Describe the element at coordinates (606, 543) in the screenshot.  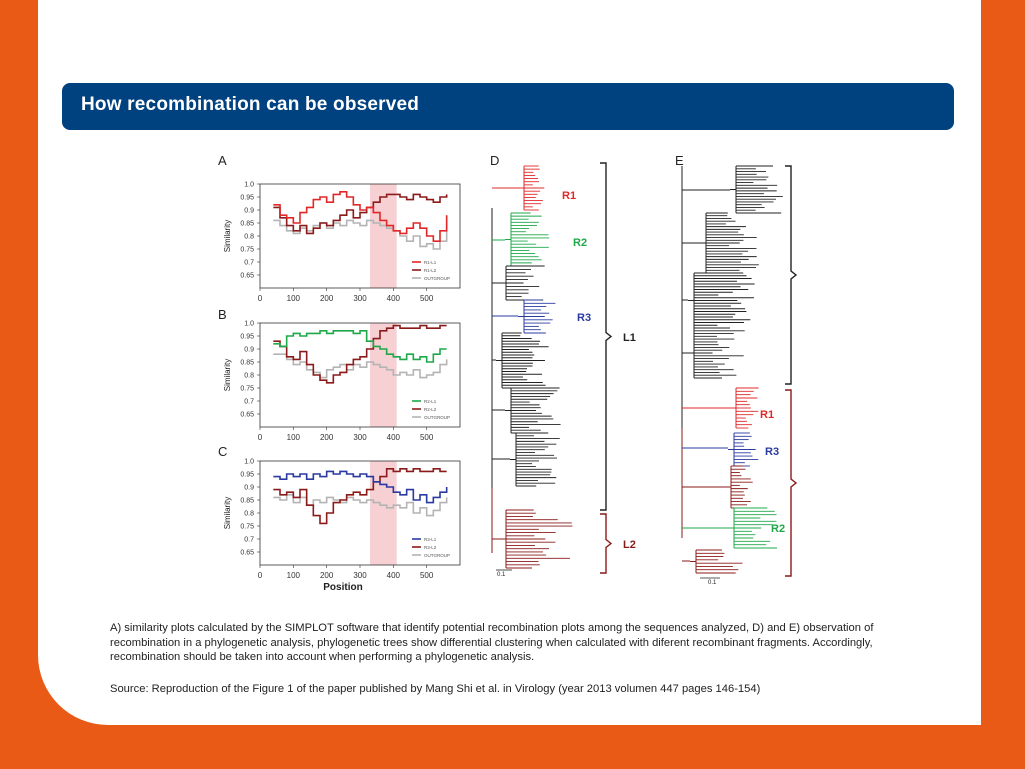
I see `tree-d-brace-l2` at that location.